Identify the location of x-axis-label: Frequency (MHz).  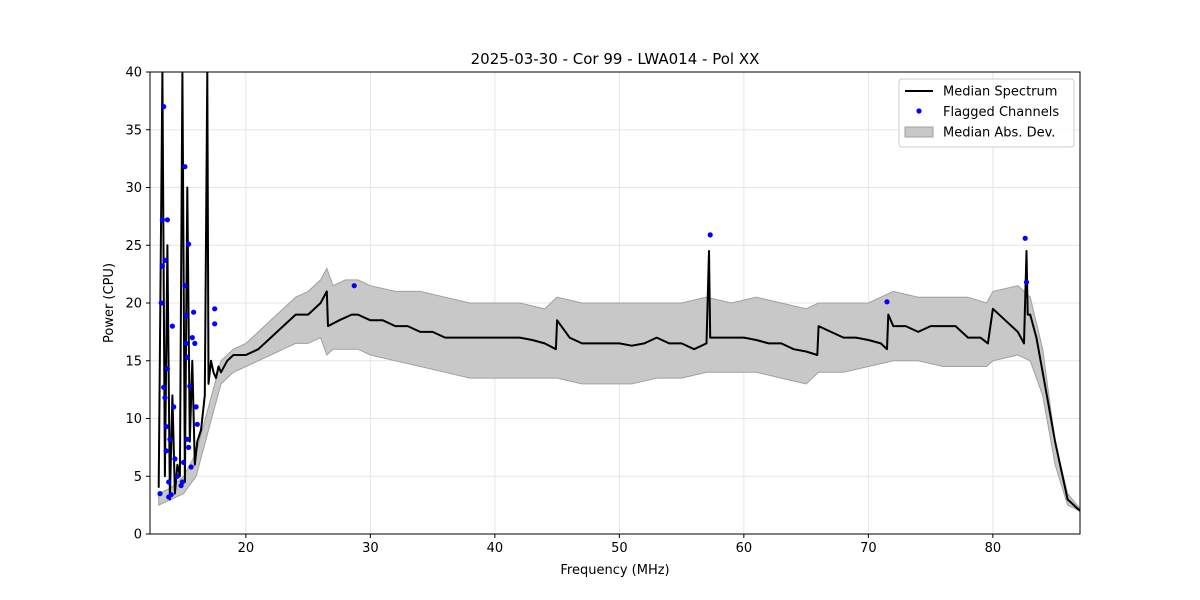
(614, 570).